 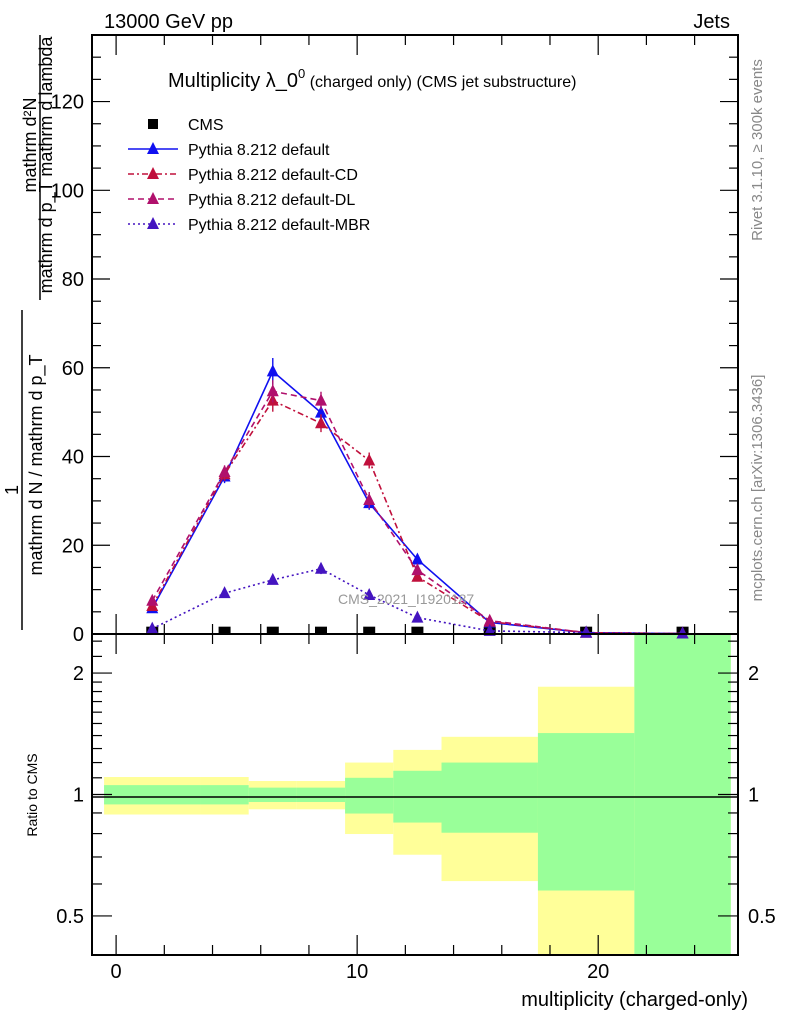 I want to click on legend-label: CMS, so click(x=206, y=125).